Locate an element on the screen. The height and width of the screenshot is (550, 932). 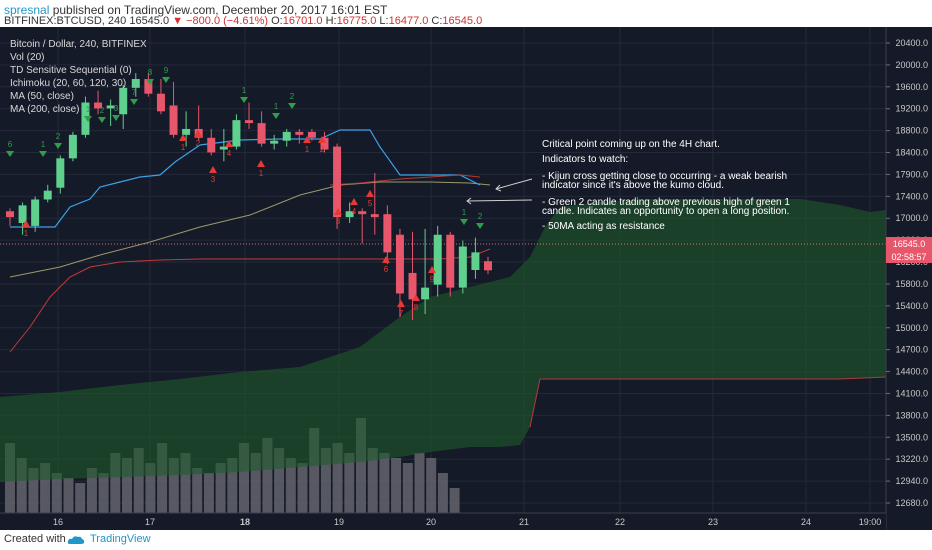
time-axis-label: 24 is located at coordinates (806, 522).